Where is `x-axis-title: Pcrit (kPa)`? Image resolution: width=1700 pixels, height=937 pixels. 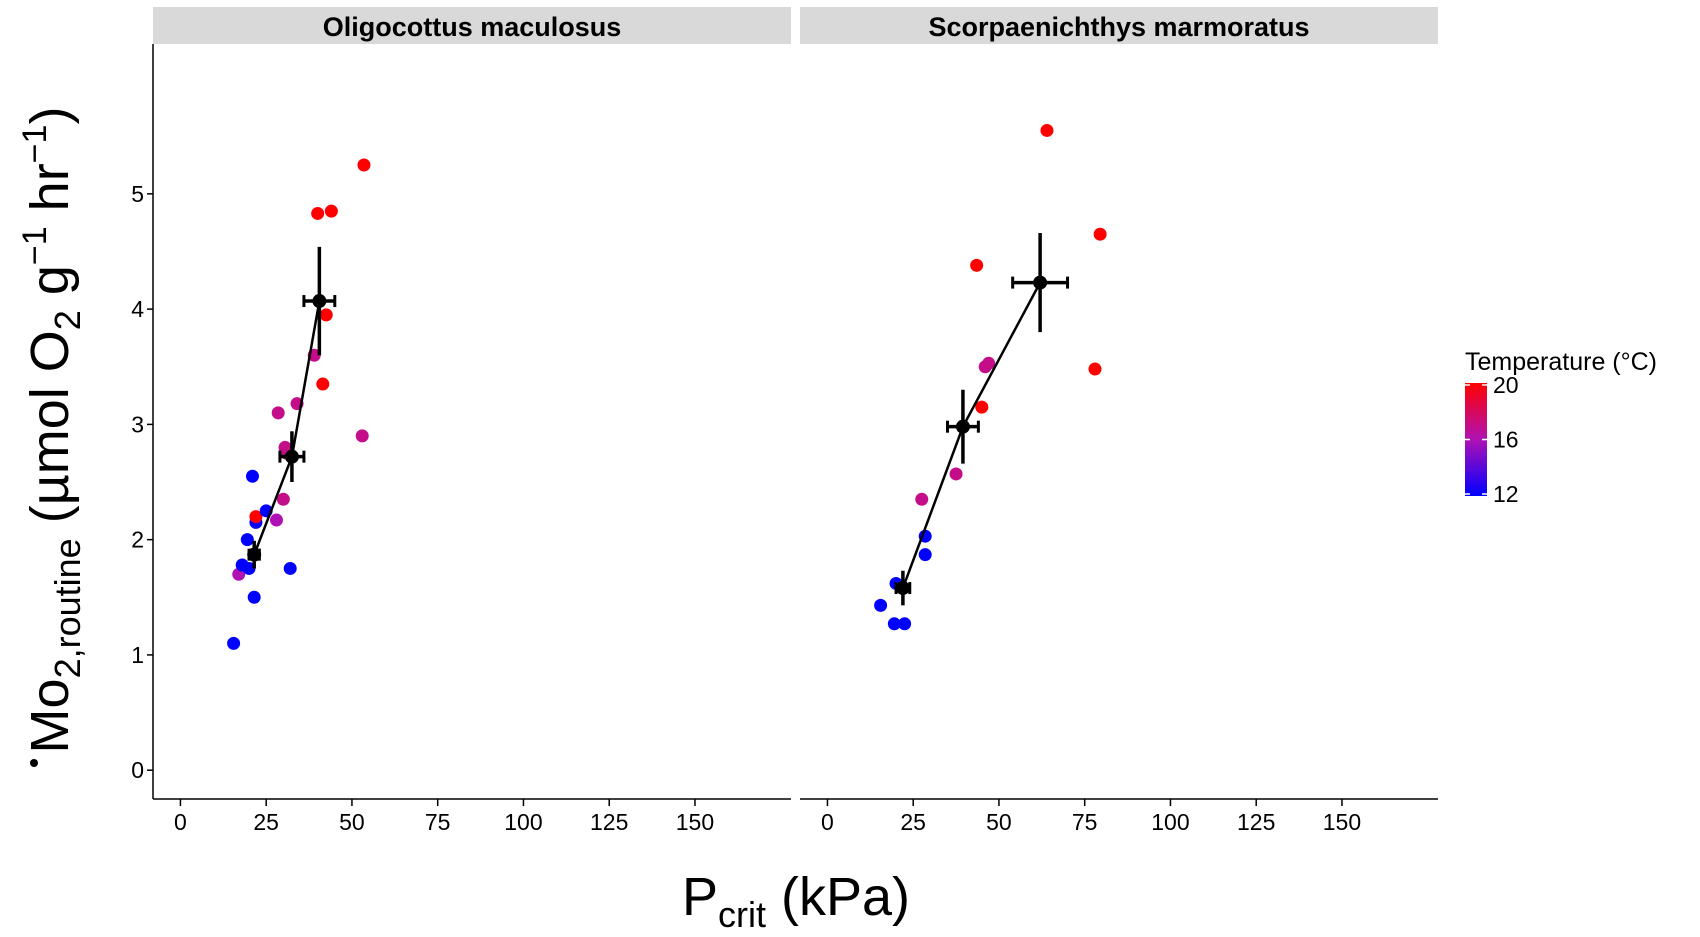 x-axis-title: Pcrit (kPa) is located at coordinates (796, 899).